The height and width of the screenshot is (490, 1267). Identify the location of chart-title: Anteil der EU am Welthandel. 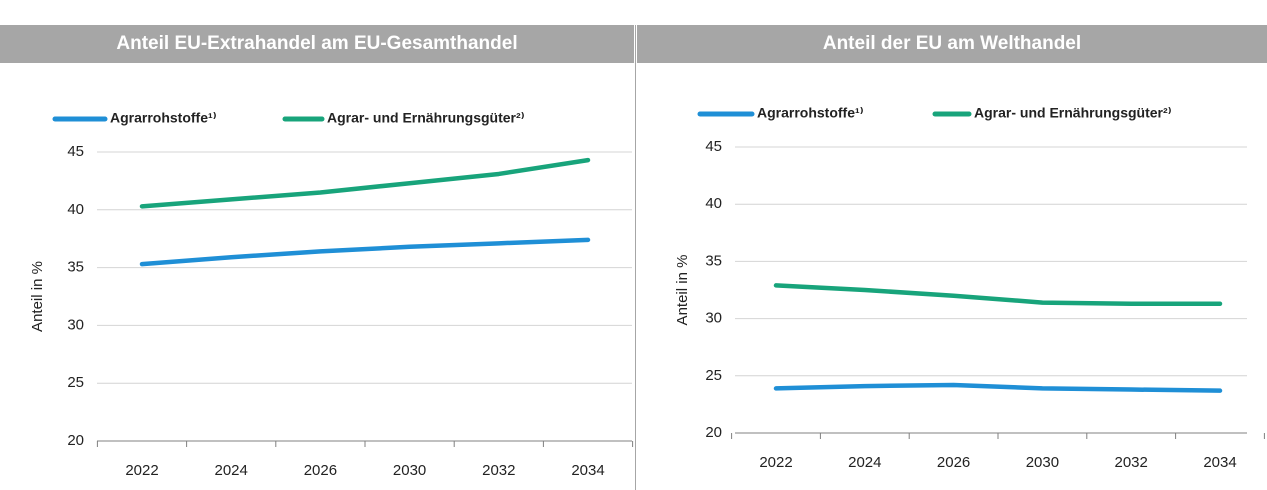
(952, 43).